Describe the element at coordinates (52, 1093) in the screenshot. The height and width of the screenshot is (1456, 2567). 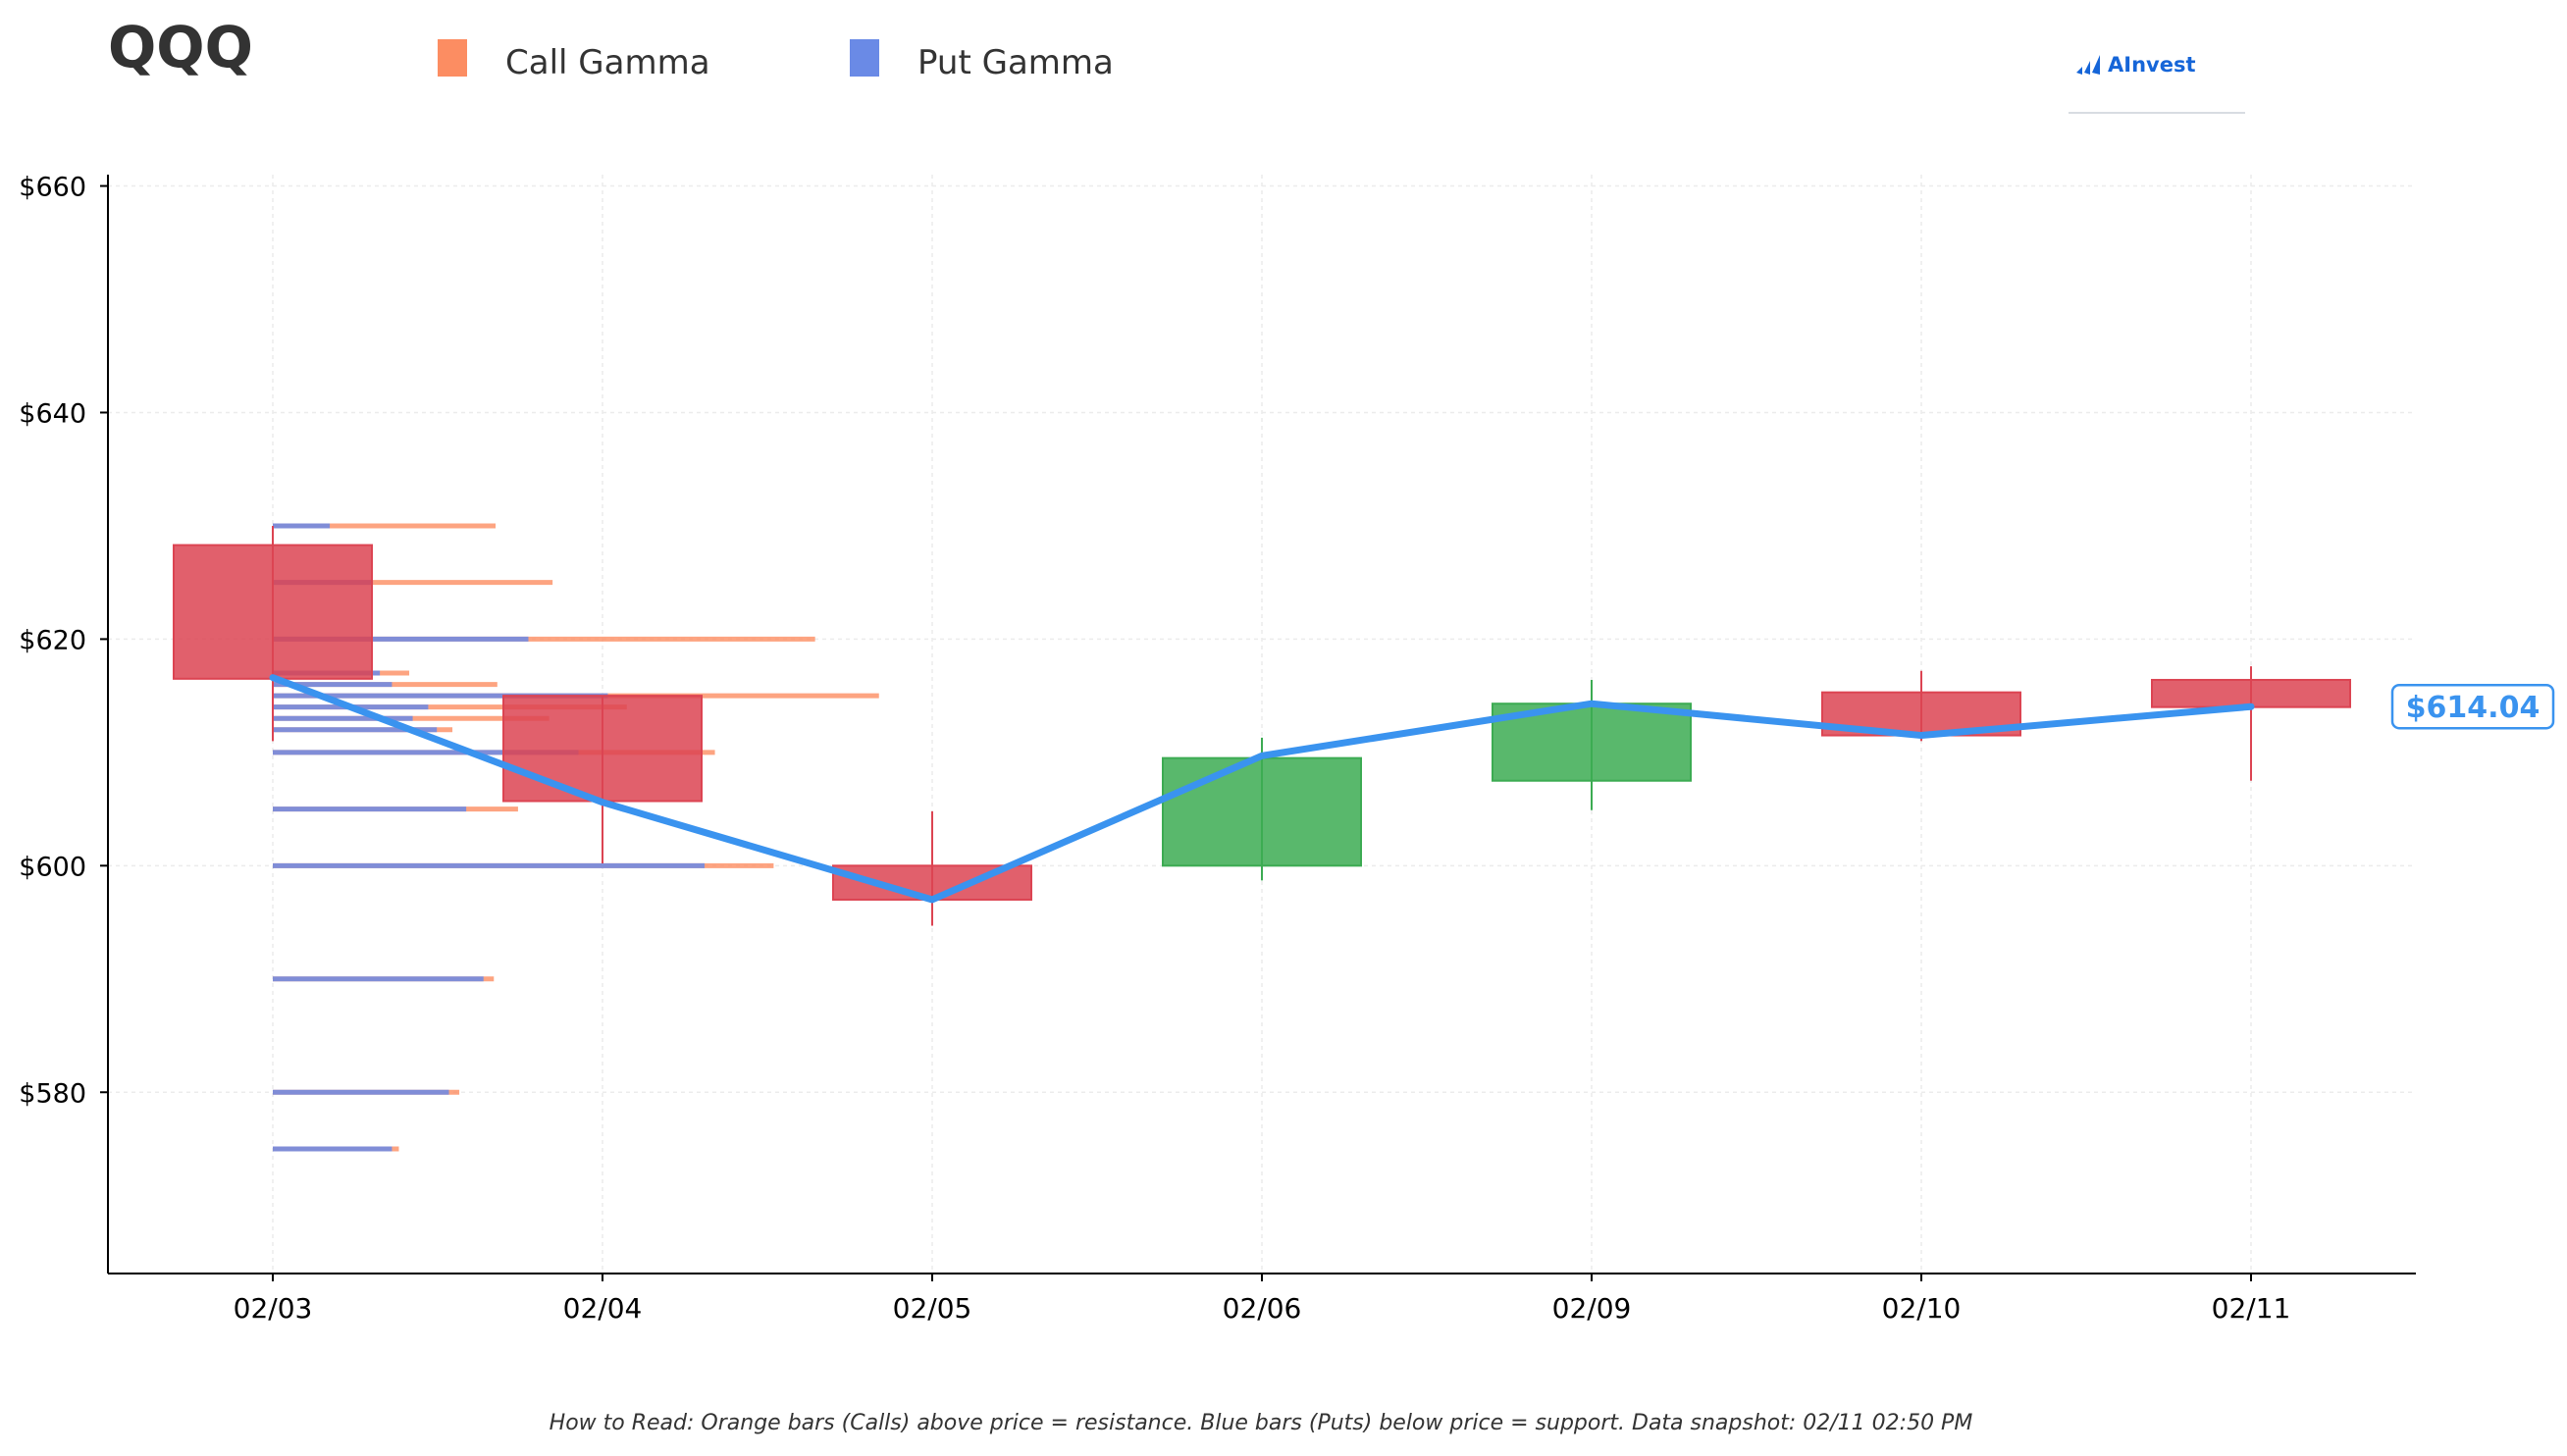
I see `y-tick-label: $580` at that location.